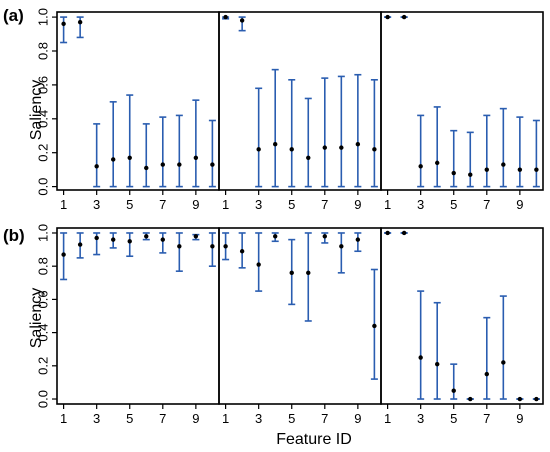 The height and width of the screenshot is (452, 550). Describe the element at coordinates (324, 204) in the screenshot. I see `panel-2-xtick-label-7: 7` at that location.